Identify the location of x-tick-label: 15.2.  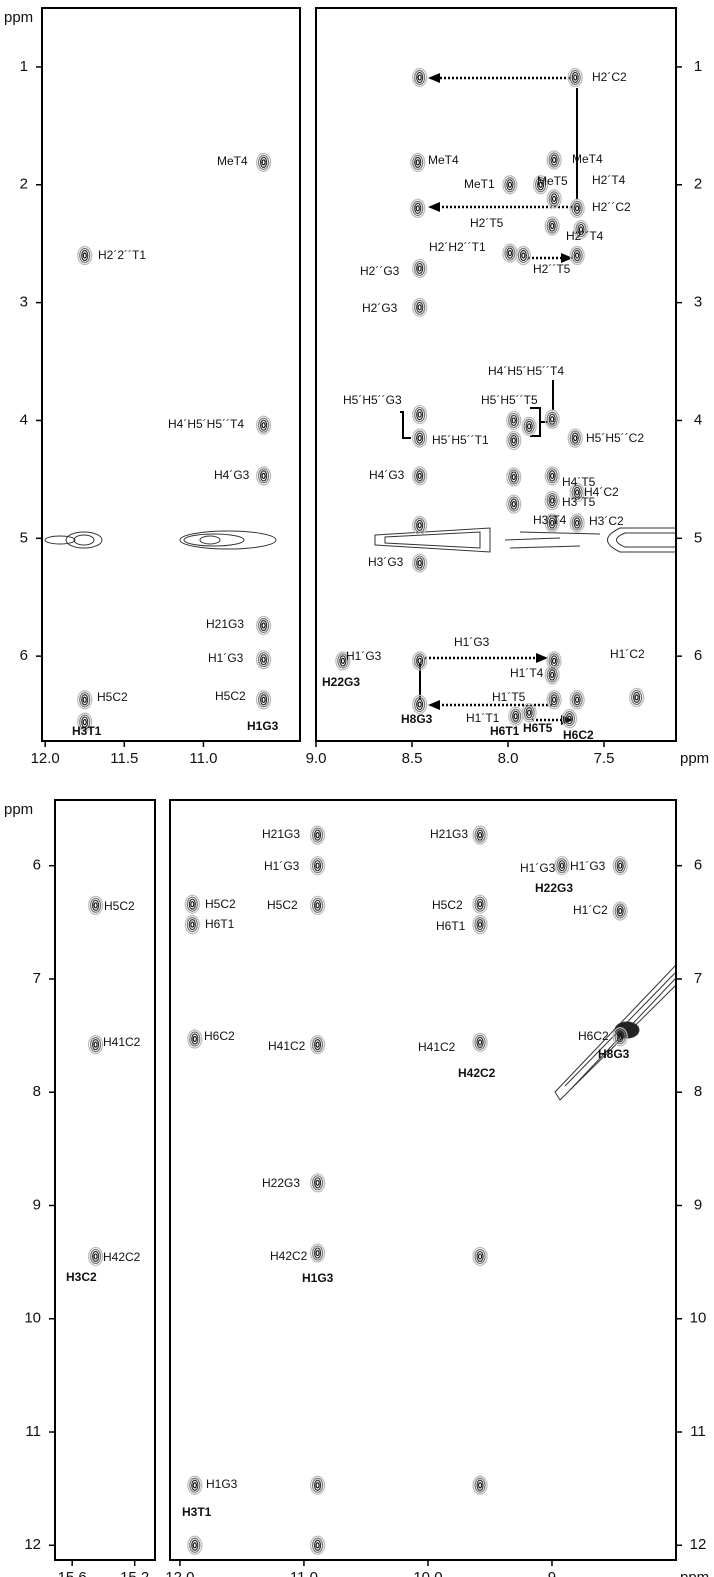
(134, 1573).